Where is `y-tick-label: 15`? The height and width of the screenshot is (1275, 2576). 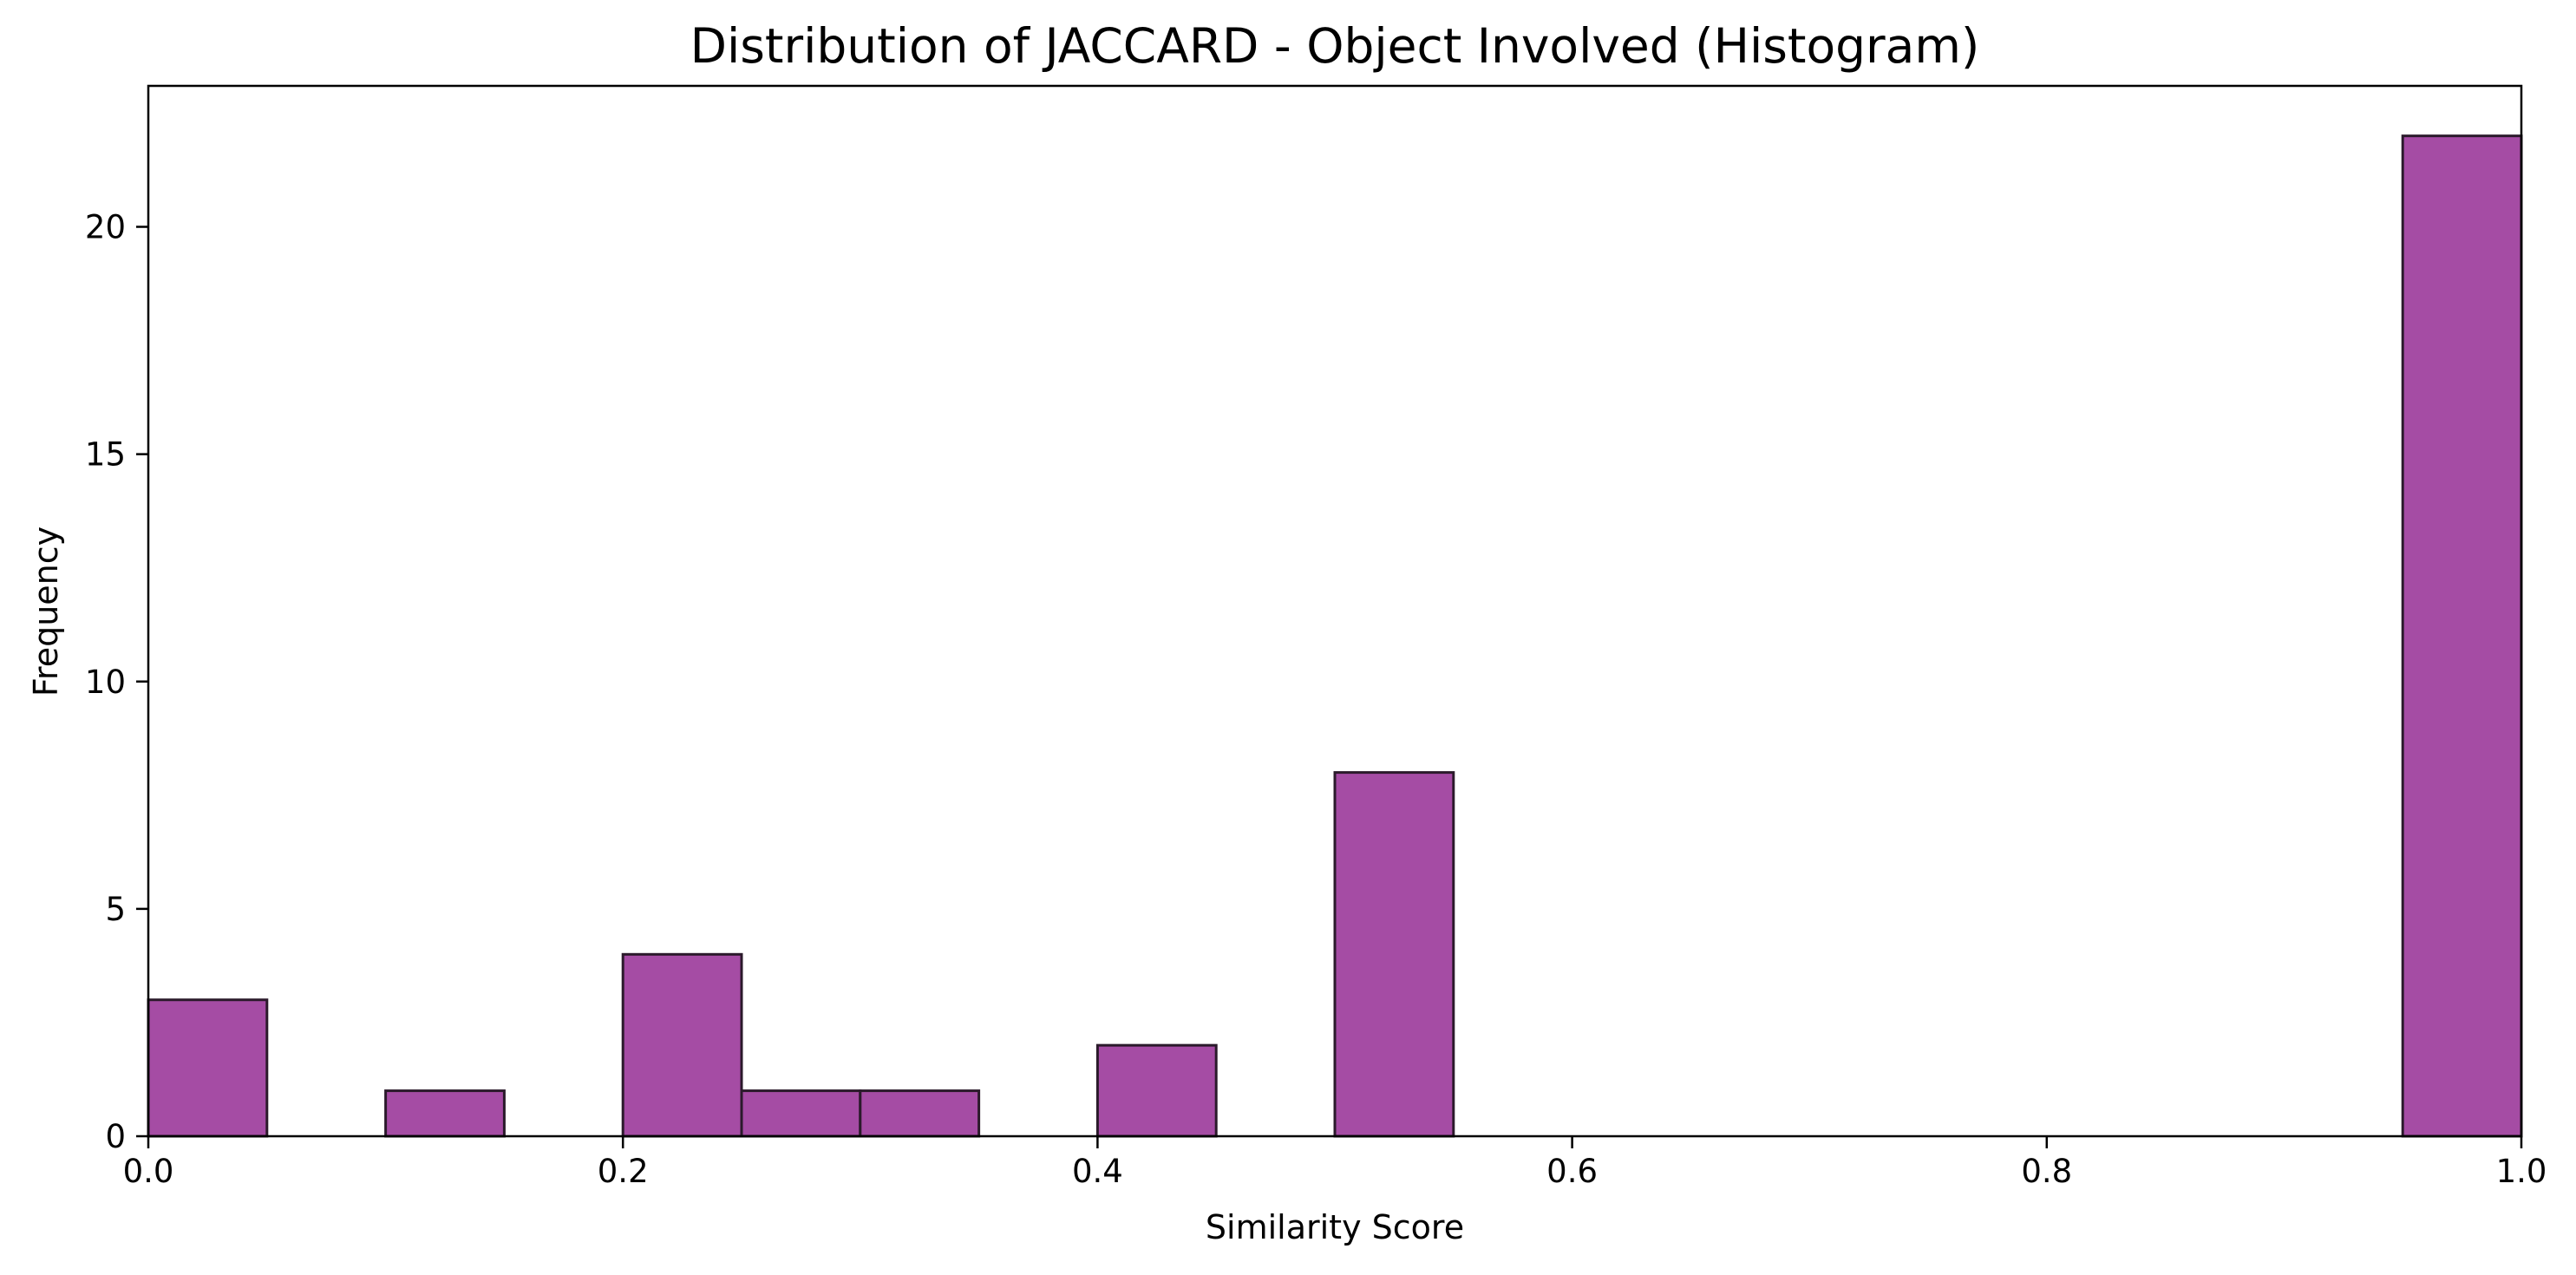
y-tick-label: 15 is located at coordinates (105, 455).